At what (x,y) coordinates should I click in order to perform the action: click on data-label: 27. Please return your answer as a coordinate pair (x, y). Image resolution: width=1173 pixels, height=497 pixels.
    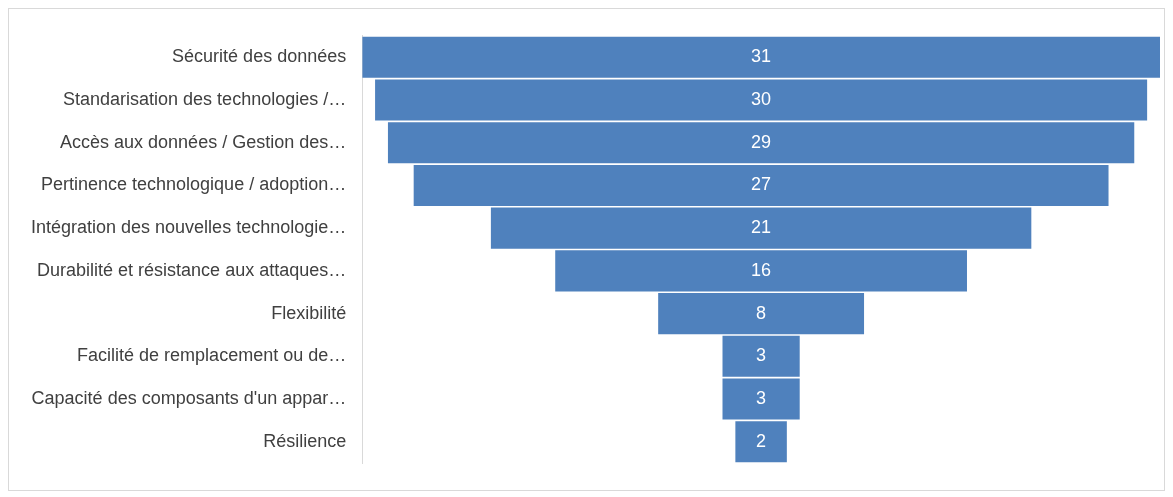
    Looking at the image, I should click on (761, 184).